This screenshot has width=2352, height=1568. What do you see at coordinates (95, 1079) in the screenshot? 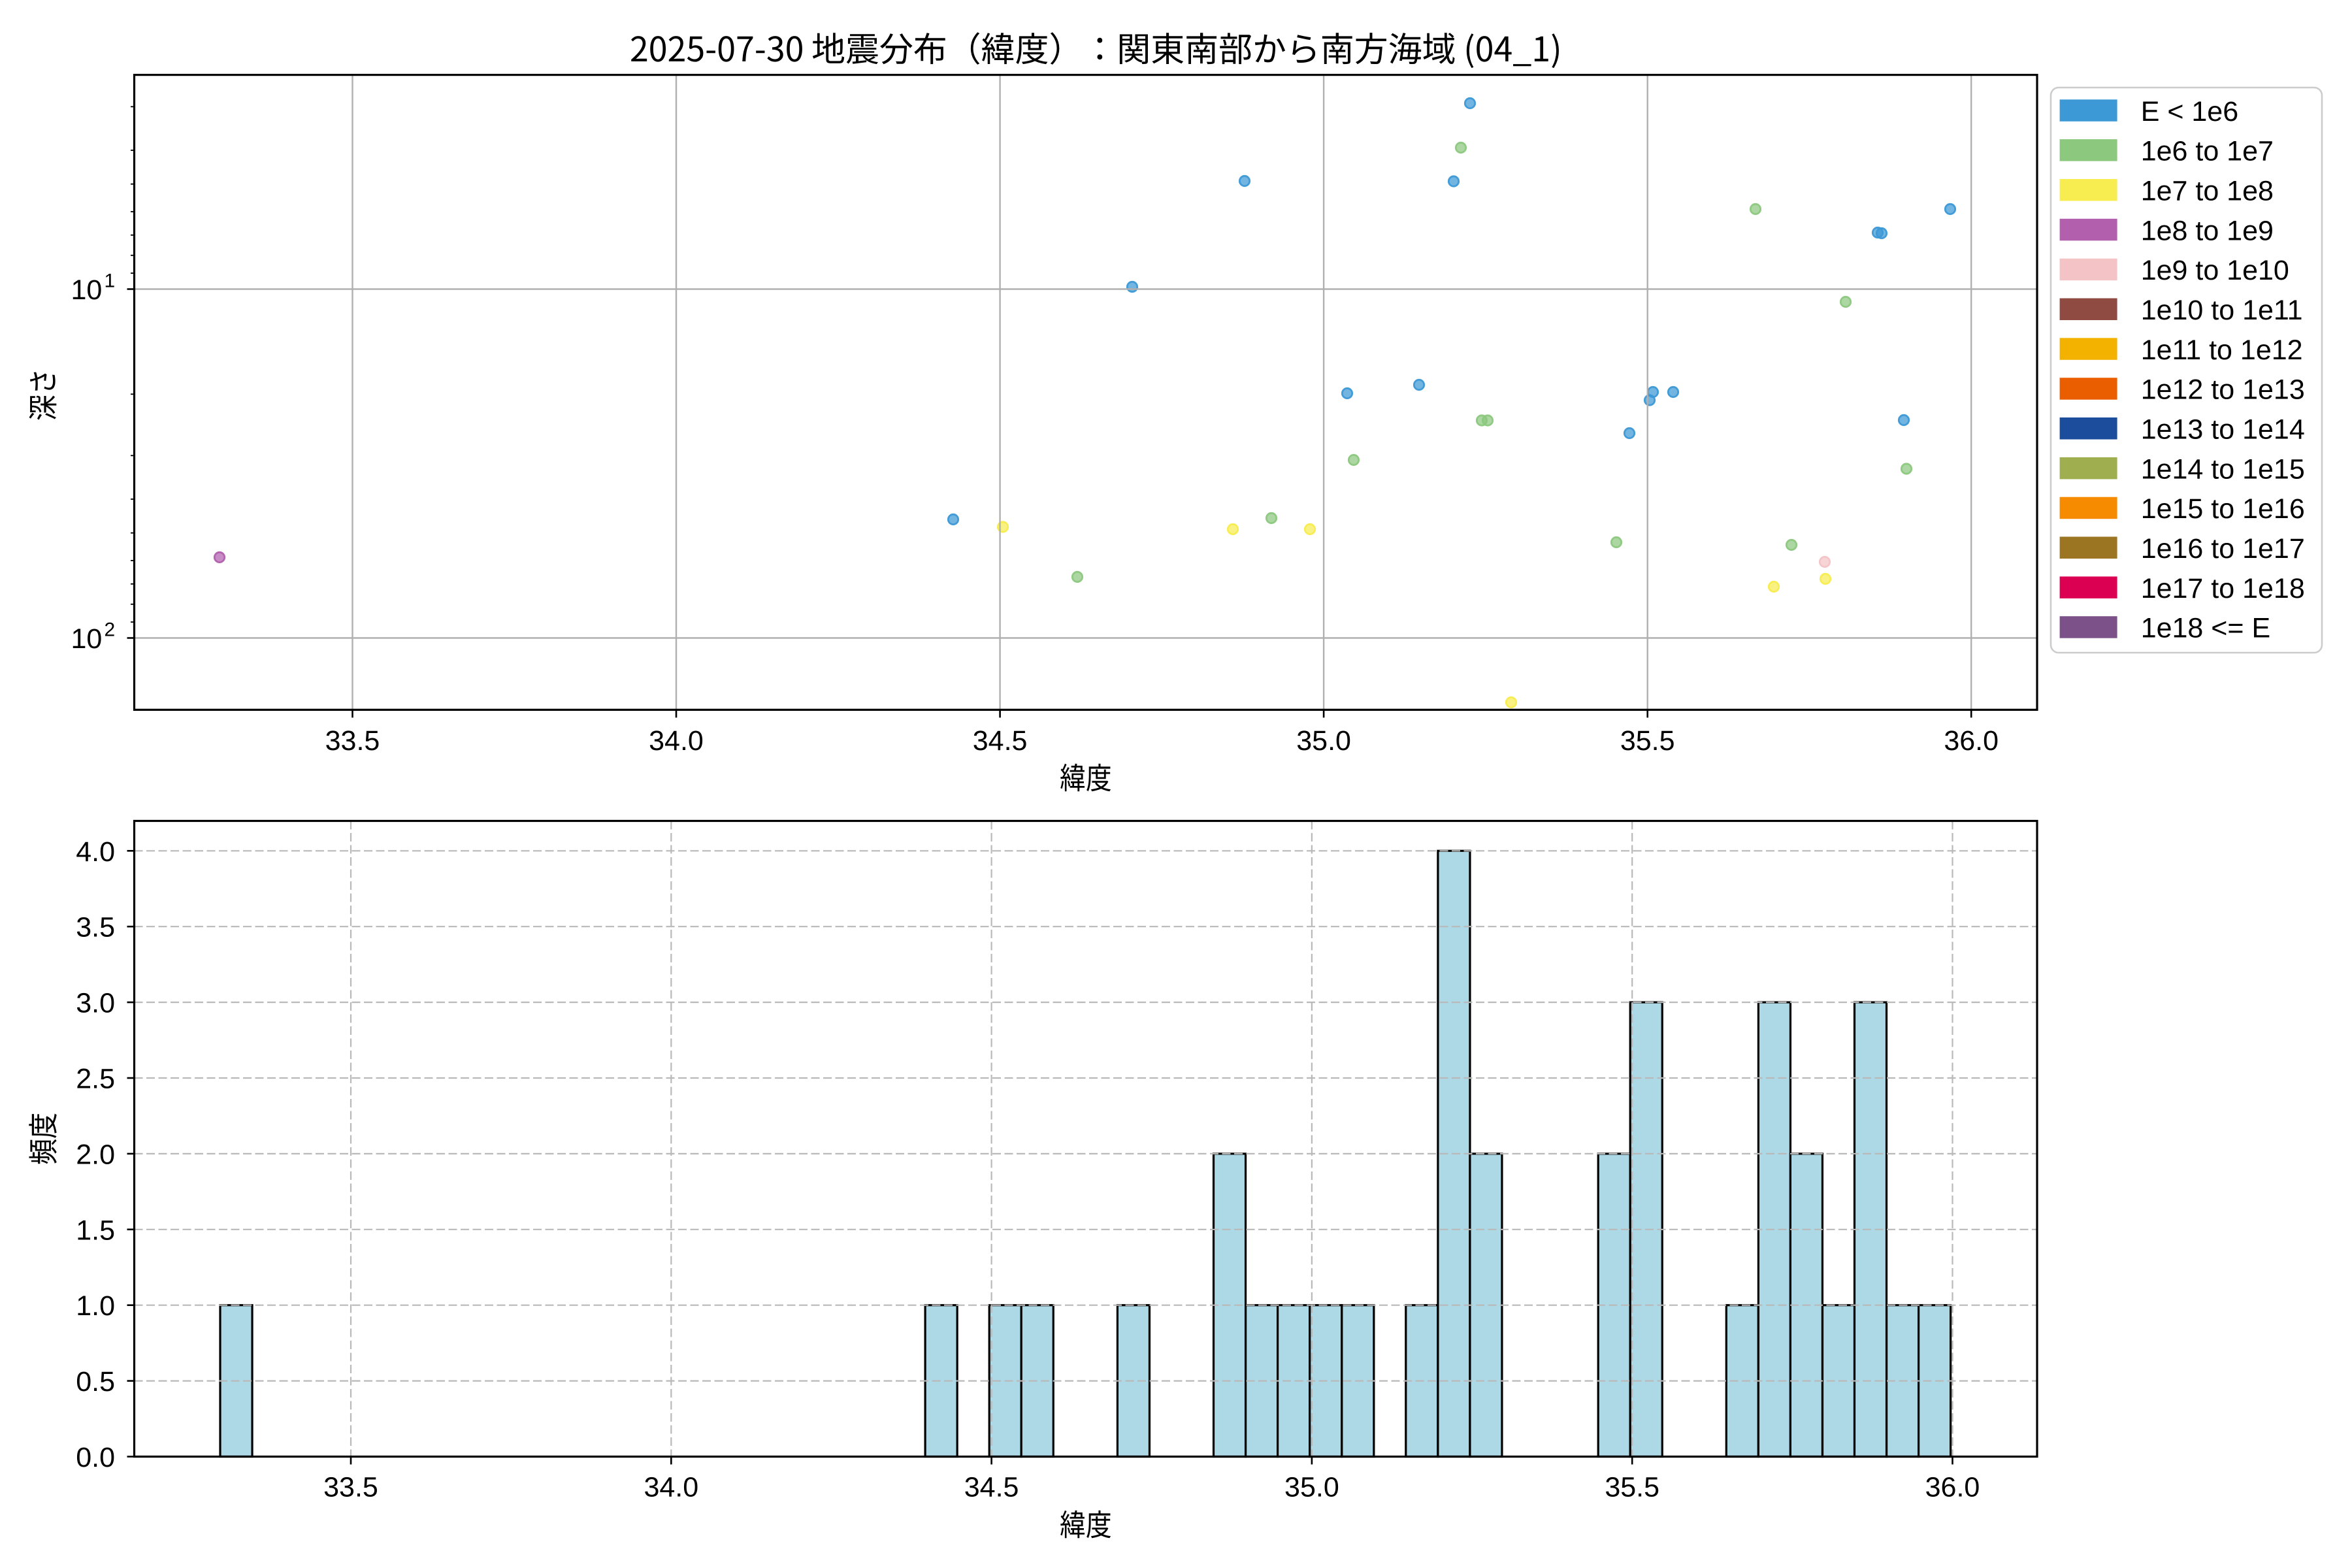
I see `svg-text: 2.5` at bounding box center [95, 1079].